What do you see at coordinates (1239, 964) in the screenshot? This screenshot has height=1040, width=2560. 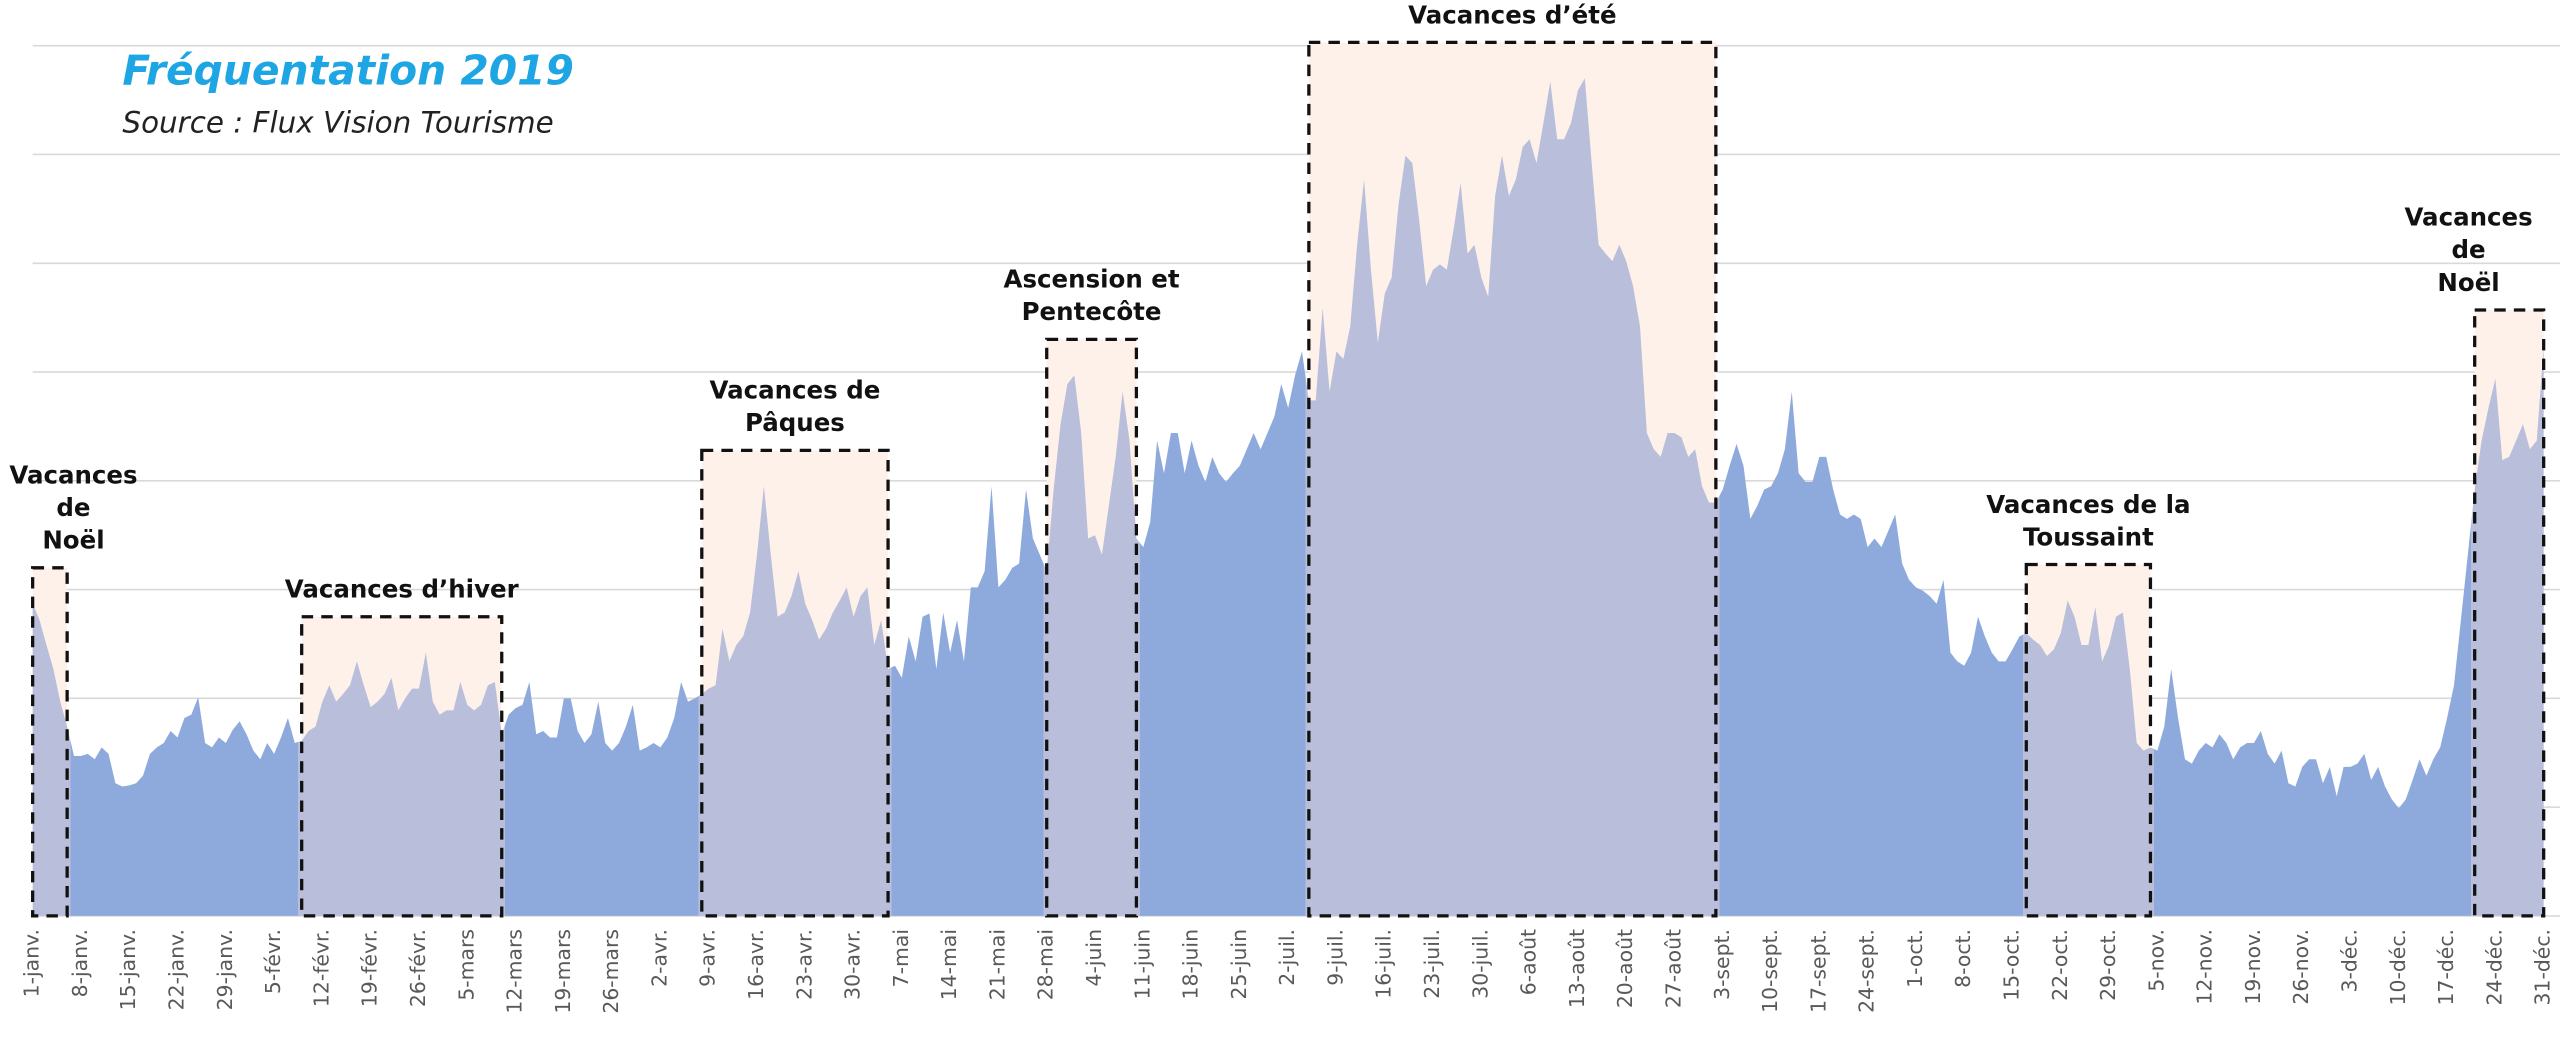 I see `x-tick-label: 25-juin` at bounding box center [1239, 964].